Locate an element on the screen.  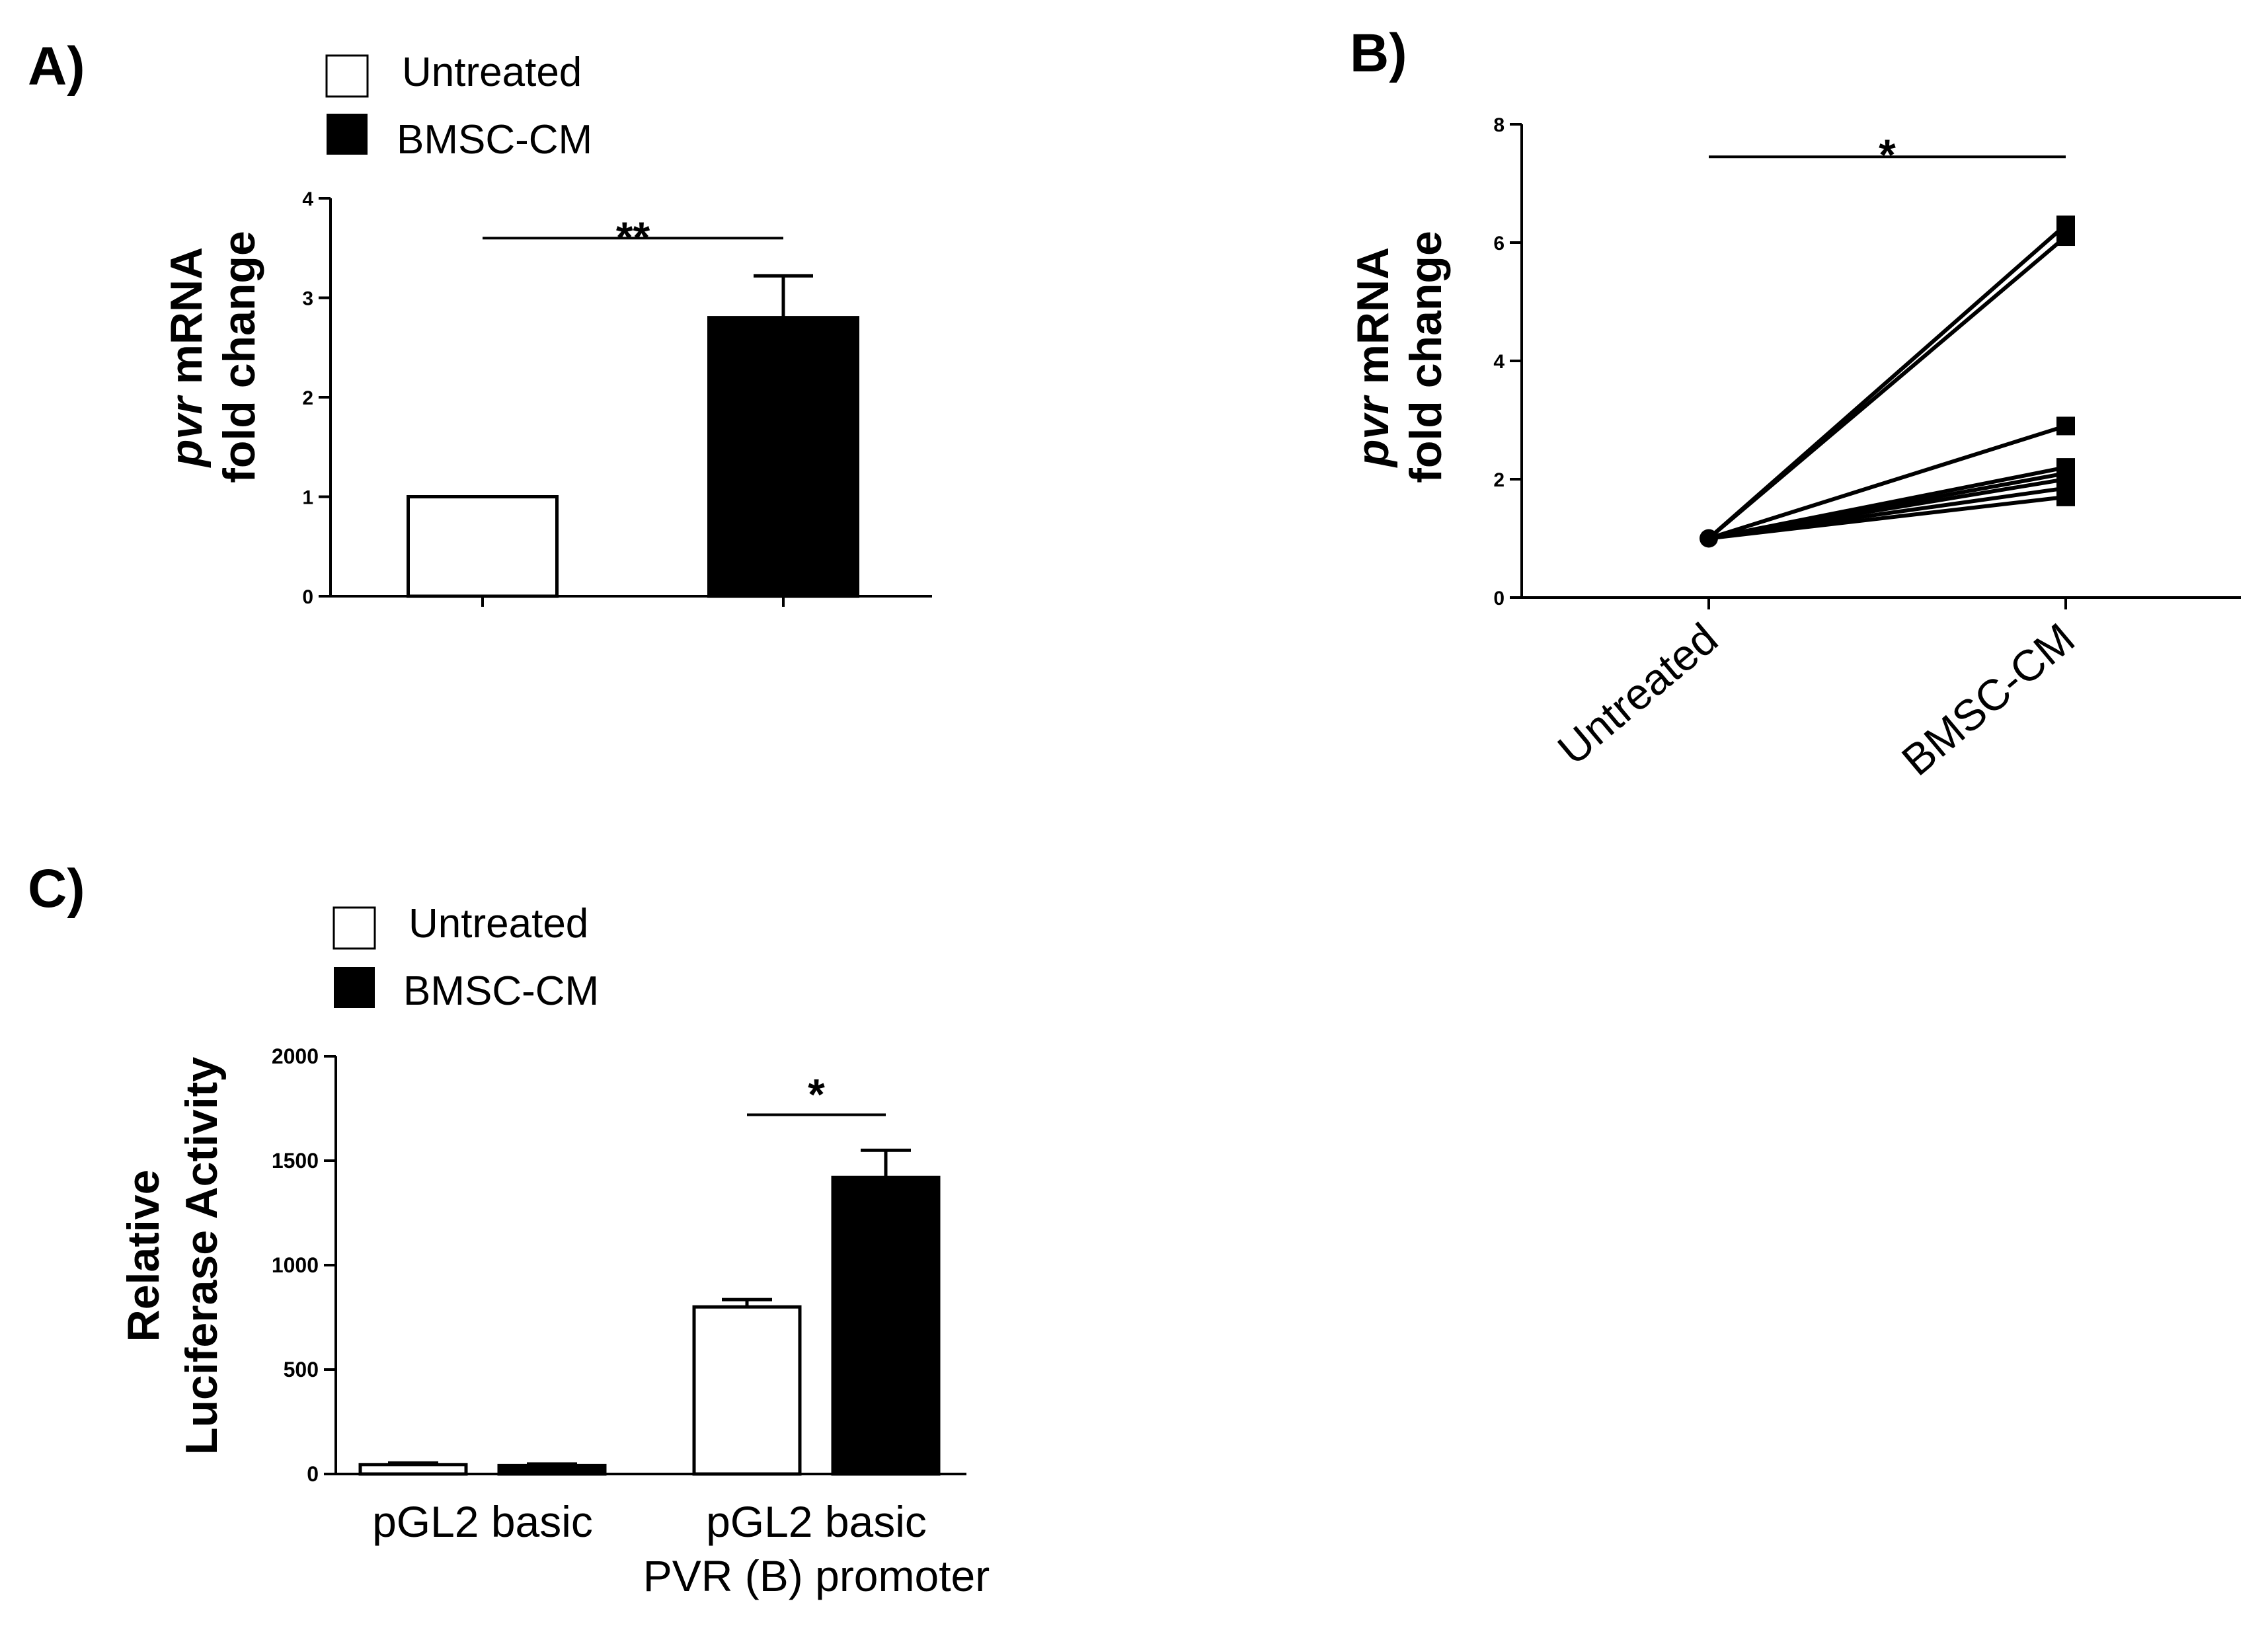
panel-c-y-tick-label: 0 is located at coordinates (313, 1474).